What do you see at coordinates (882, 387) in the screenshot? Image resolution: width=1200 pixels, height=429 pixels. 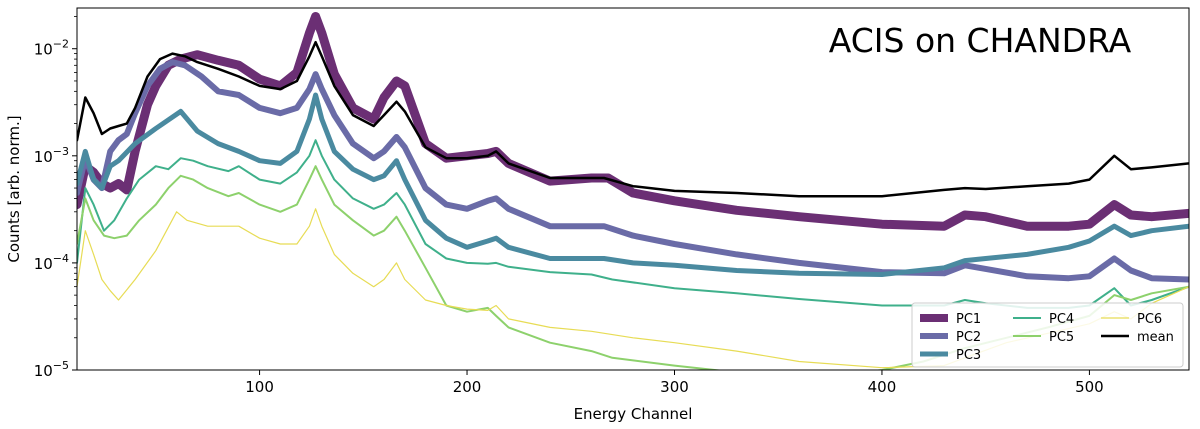 I see `x-tick-label: 400` at bounding box center [882, 387].